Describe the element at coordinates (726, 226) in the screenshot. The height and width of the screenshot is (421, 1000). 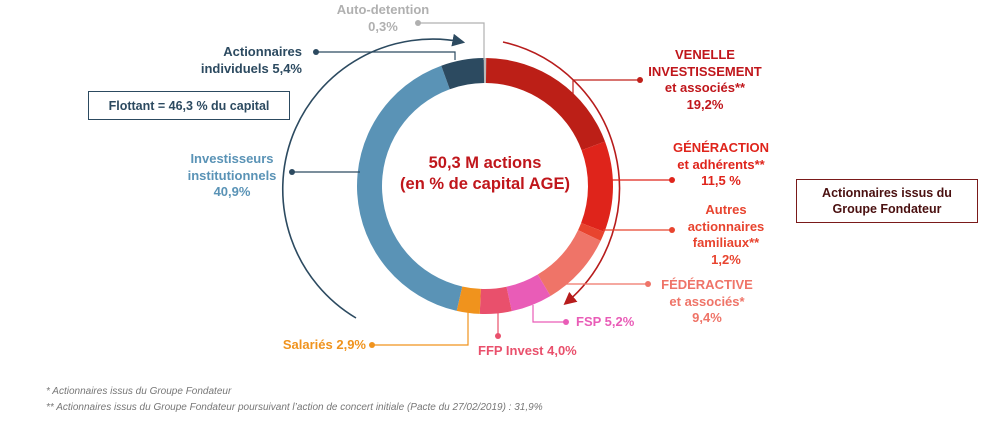
I see `label-text: actionnaires` at that location.